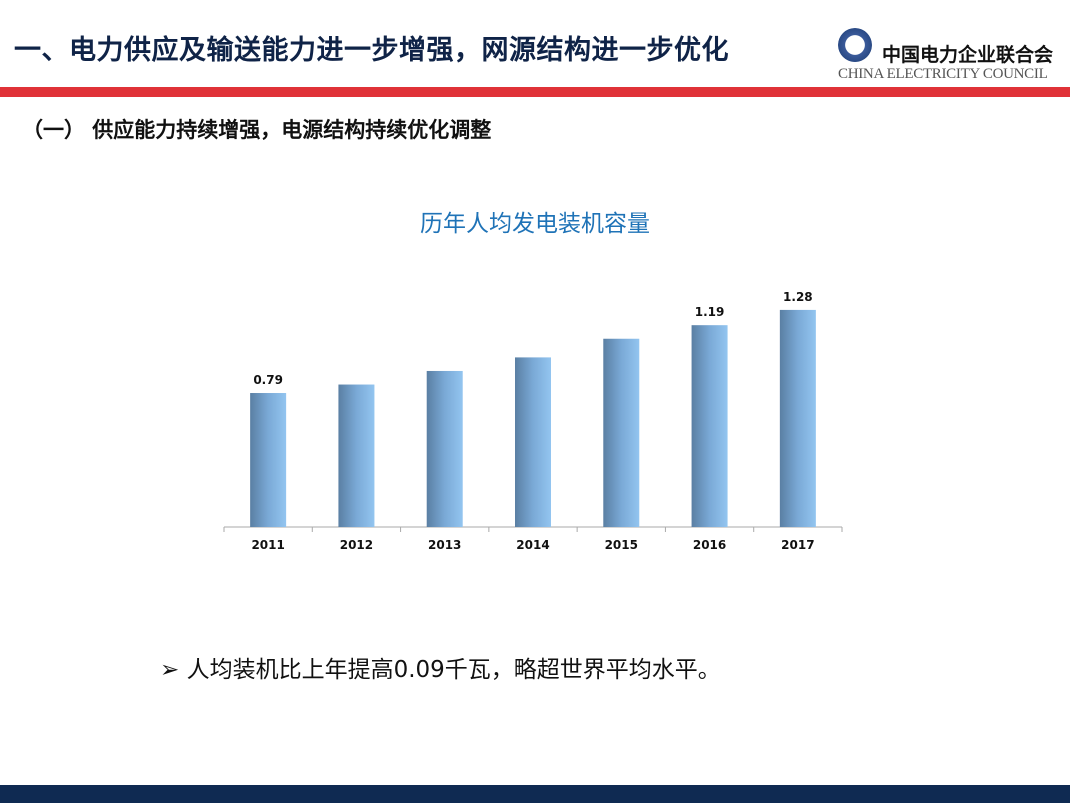 The width and height of the screenshot is (1070, 803). Describe the element at coordinates (621, 545) in the screenshot. I see `x-tick-label: 2015` at that location.